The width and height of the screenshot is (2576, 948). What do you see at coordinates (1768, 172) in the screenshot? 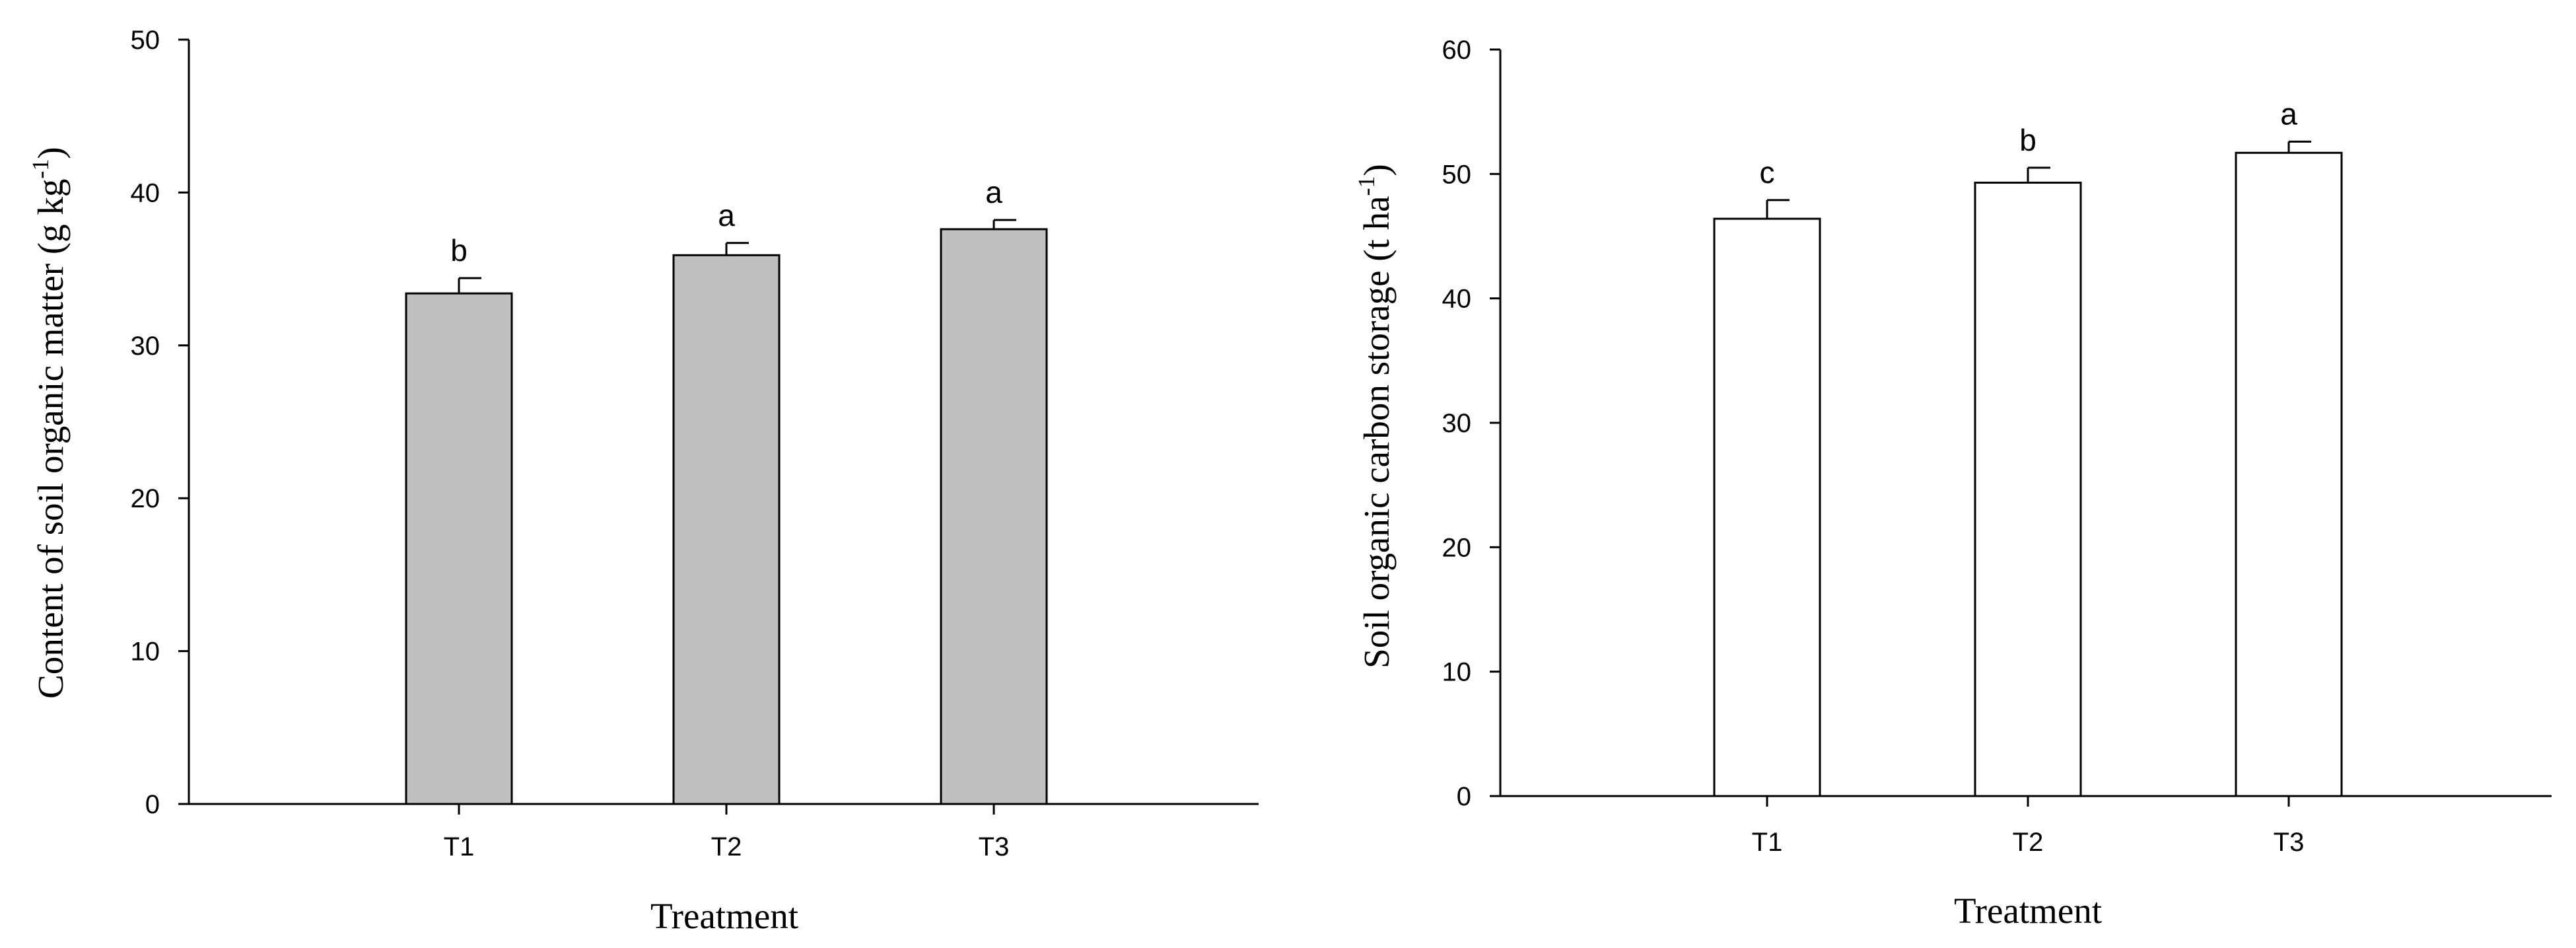
I see `significance-label: c` at bounding box center [1768, 172].